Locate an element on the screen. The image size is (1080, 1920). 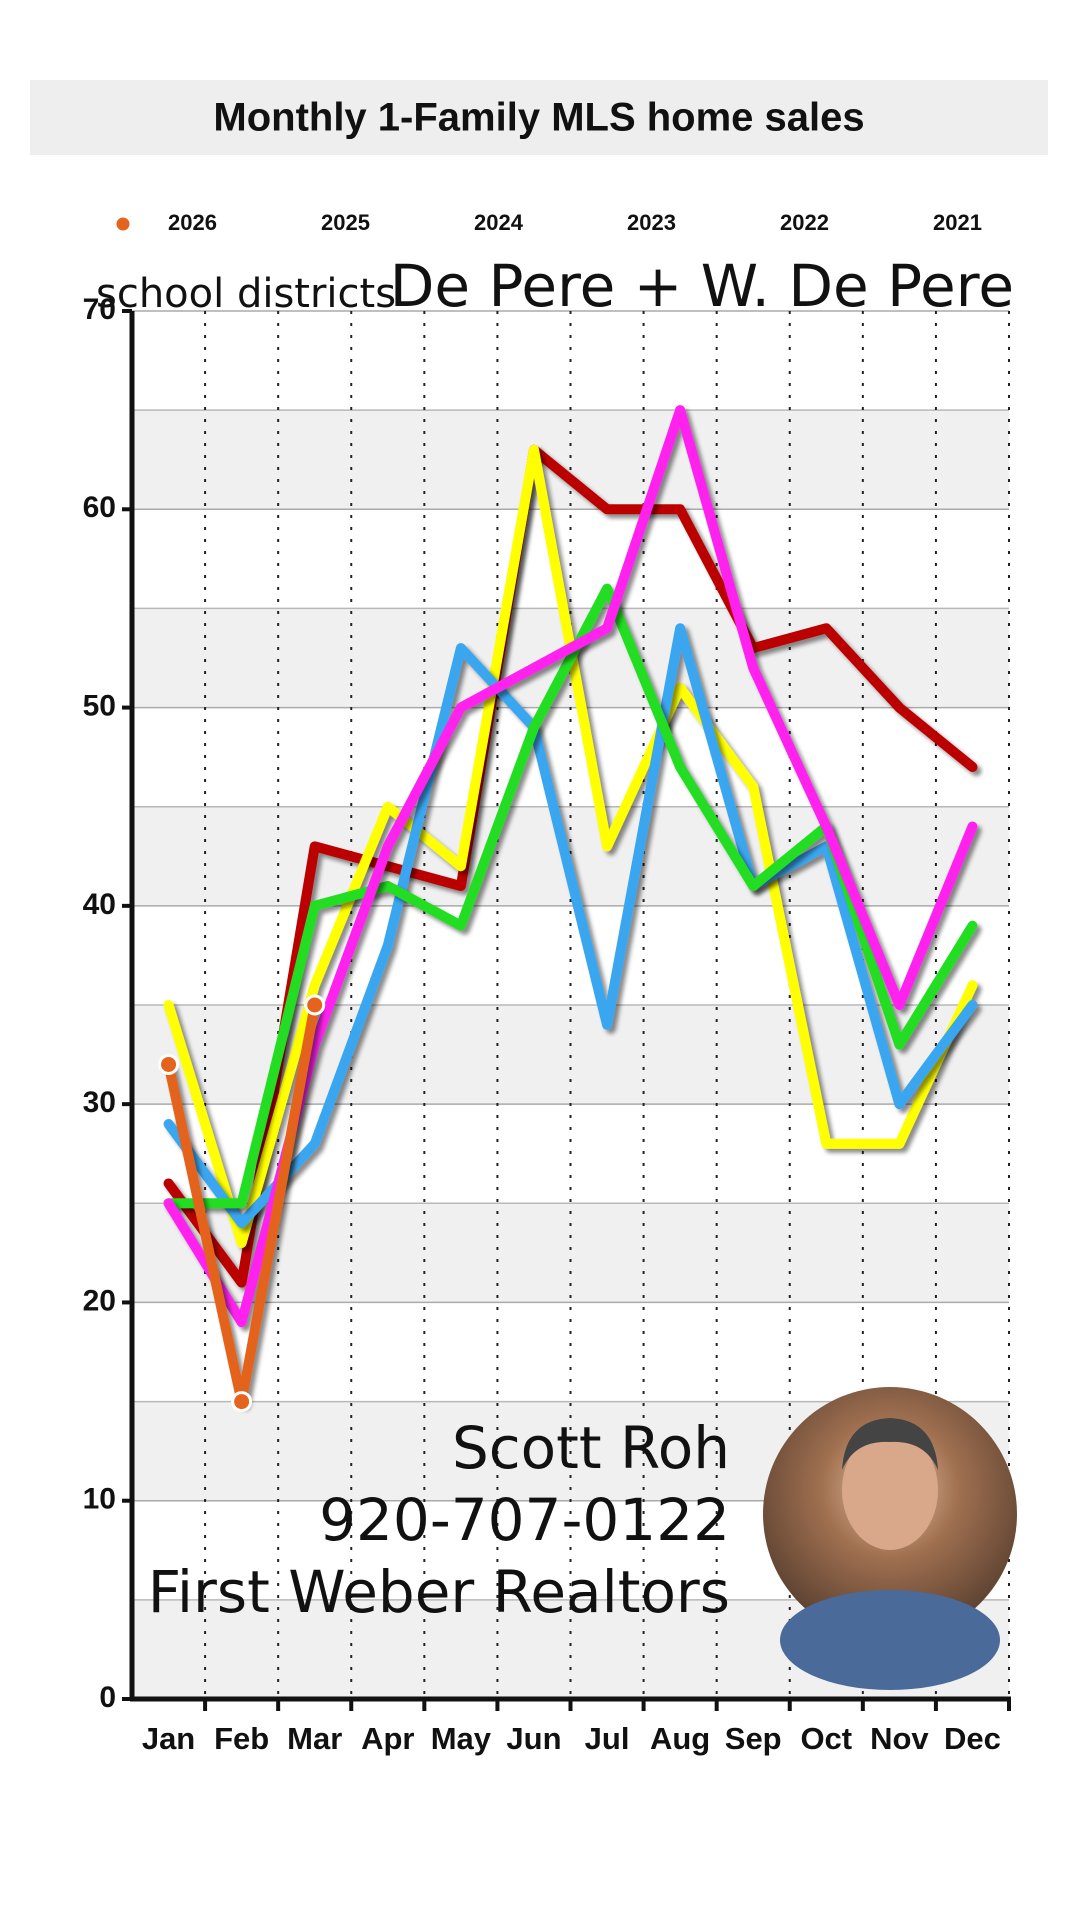
legend-marker is located at coordinates (123, 224).